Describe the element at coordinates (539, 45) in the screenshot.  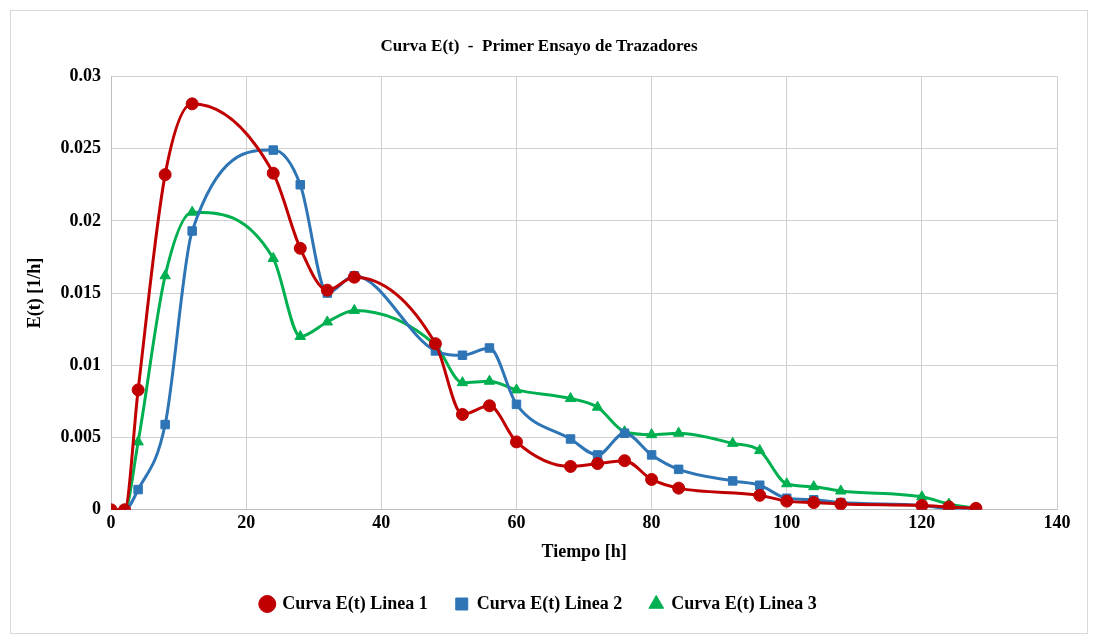
I see `chart-title: Curva E(t) - Primer Ensayo de Trazadores` at that location.